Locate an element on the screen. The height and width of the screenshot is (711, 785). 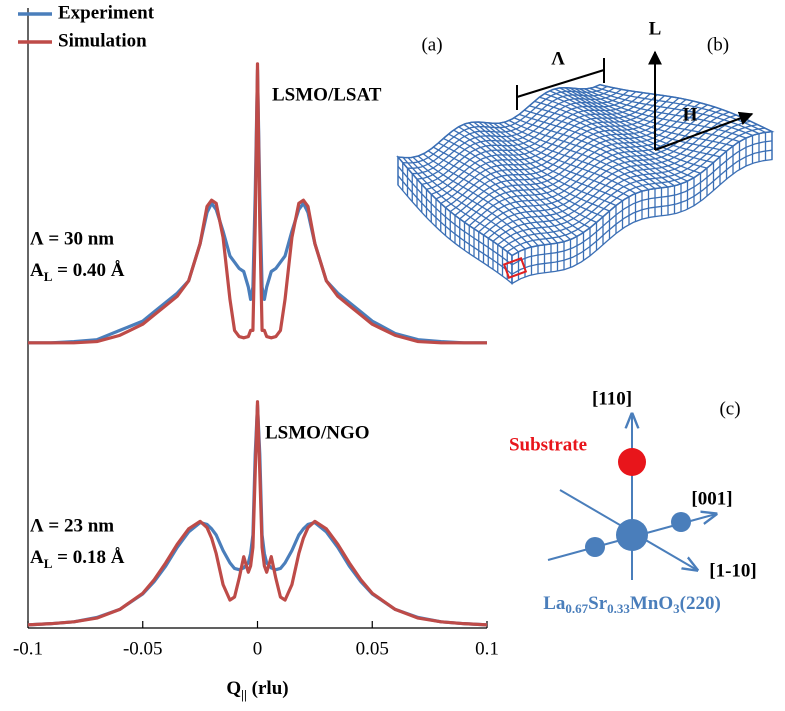
direction-label: [1-10] is located at coordinates (732, 570).